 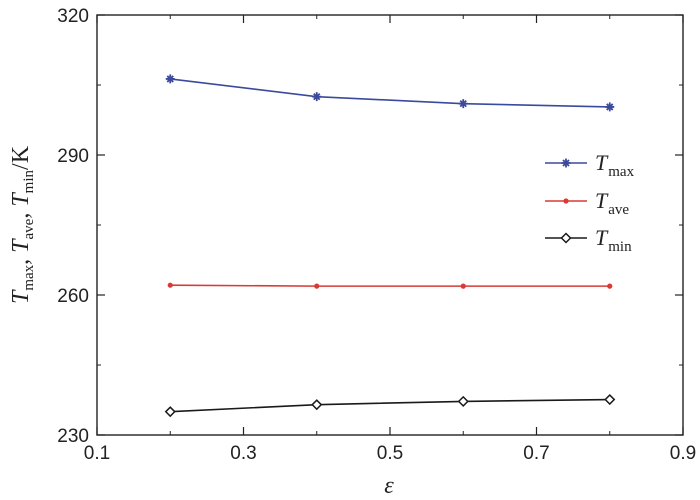 What do you see at coordinates (21, 157) in the screenshot?
I see `y-title-unit: /K` at bounding box center [21, 157].